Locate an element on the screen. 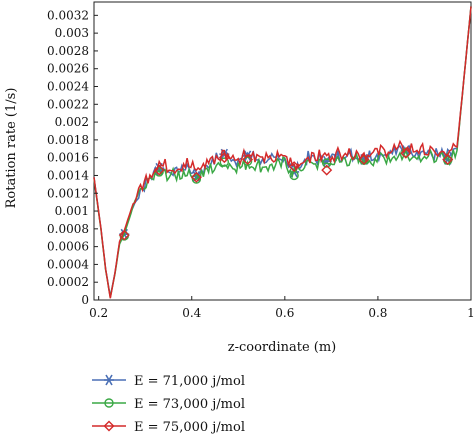  legend-label: E = 73,000 j/mol is located at coordinates (189, 404).